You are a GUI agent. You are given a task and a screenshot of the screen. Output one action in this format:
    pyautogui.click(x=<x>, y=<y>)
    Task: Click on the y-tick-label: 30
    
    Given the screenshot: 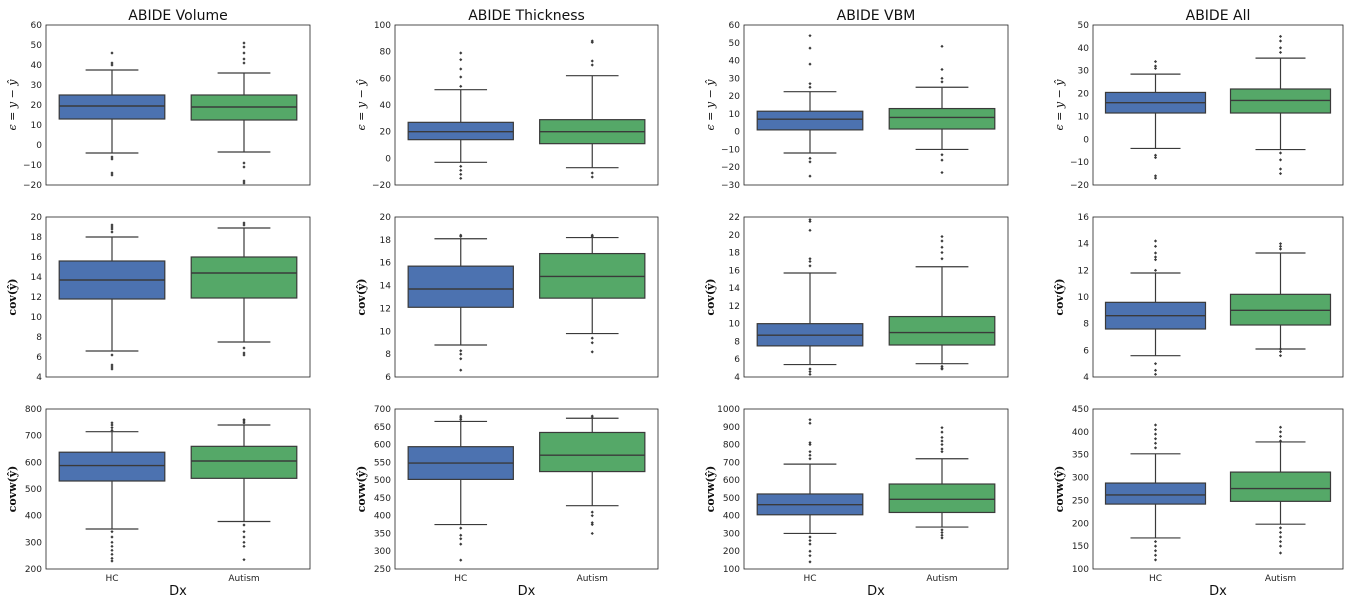 What is the action you would take?
    pyautogui.click(x=1084, y=72)
    